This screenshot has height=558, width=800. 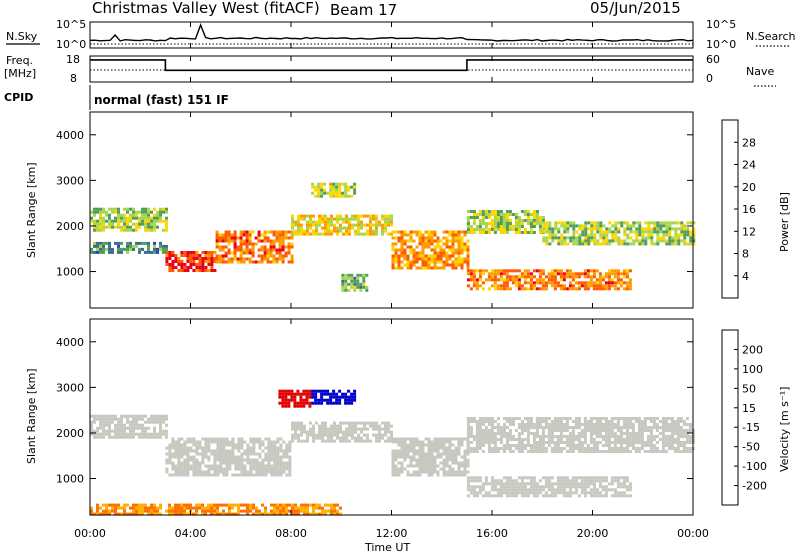 I want to click on time-tick-label: 12:00, so click(x=392, y=533).